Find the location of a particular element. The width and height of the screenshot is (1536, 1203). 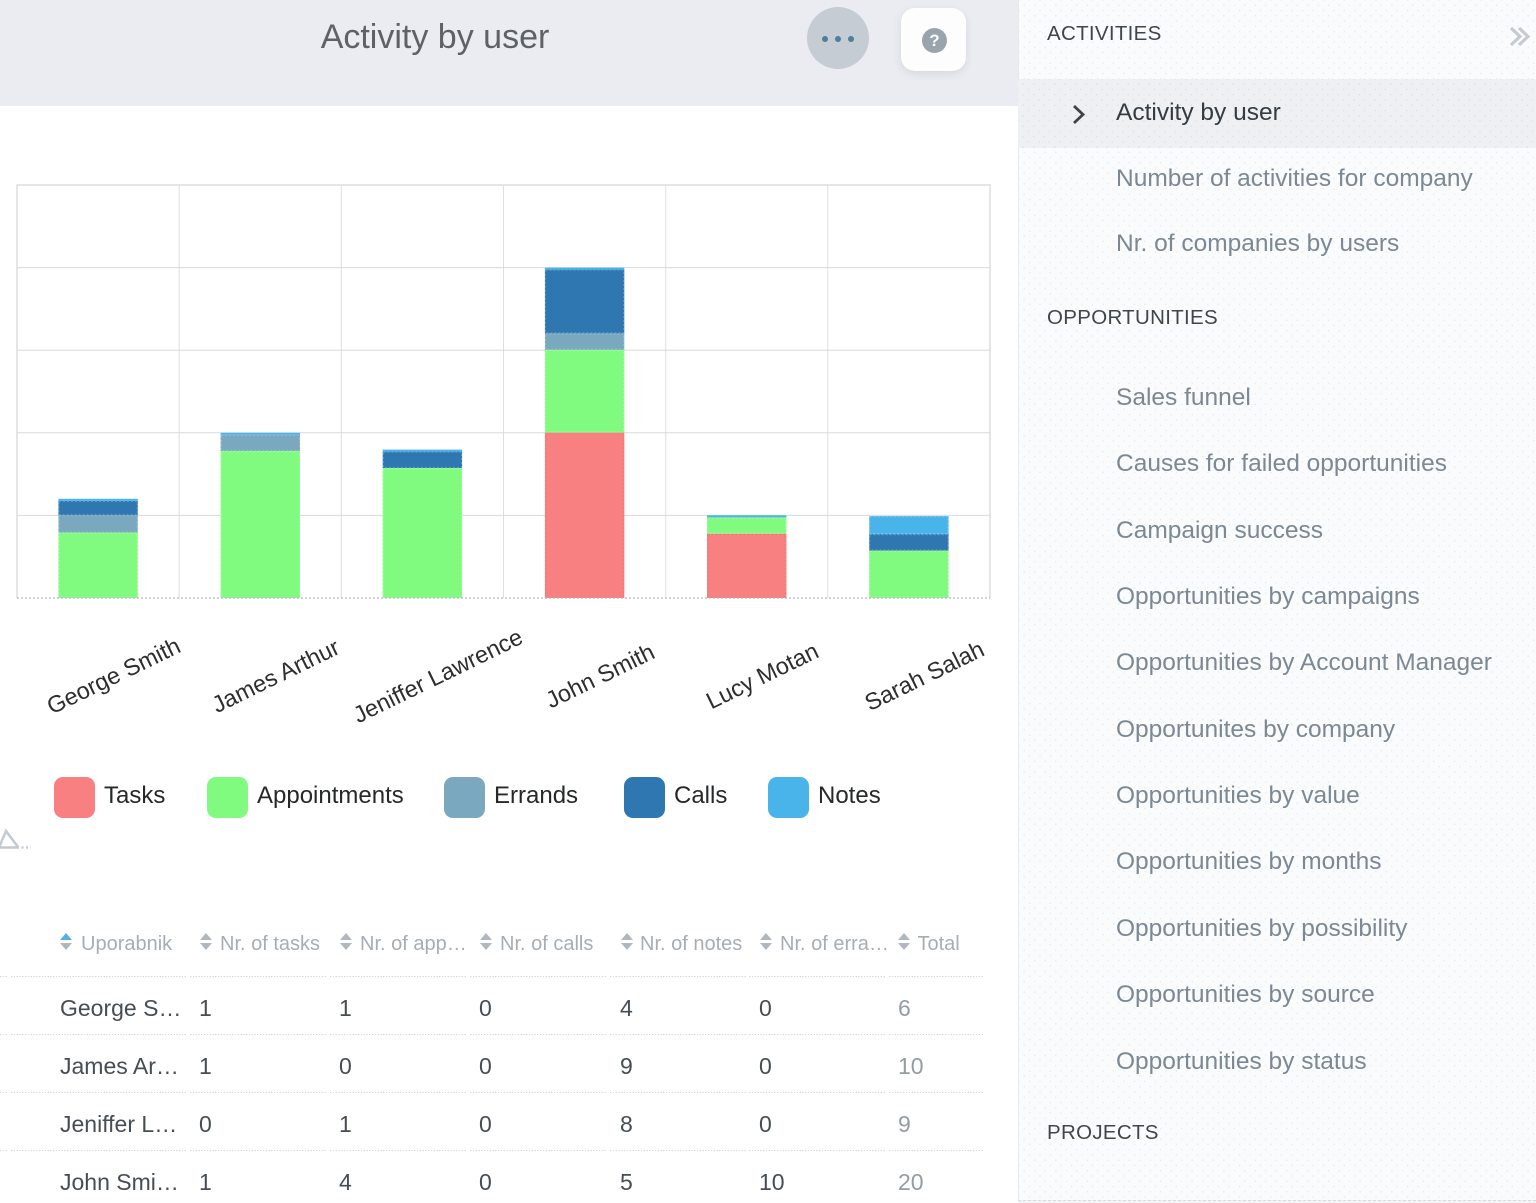

svg-text: Notes is located at coordinates (849, 795).